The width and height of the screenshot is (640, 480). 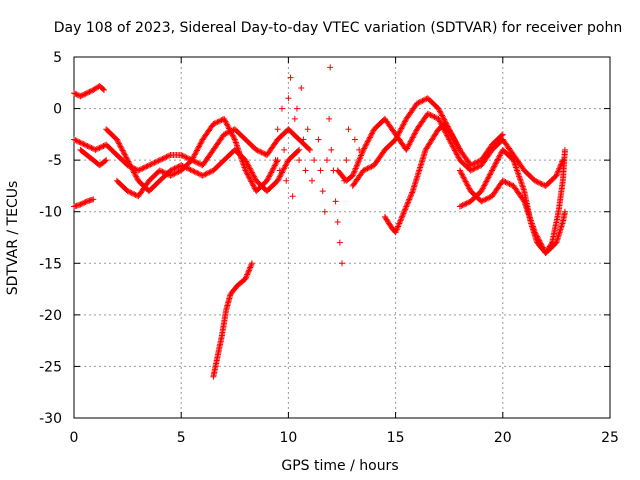 I want to click on x-tick-label: 10, so click(x=288, y=438).